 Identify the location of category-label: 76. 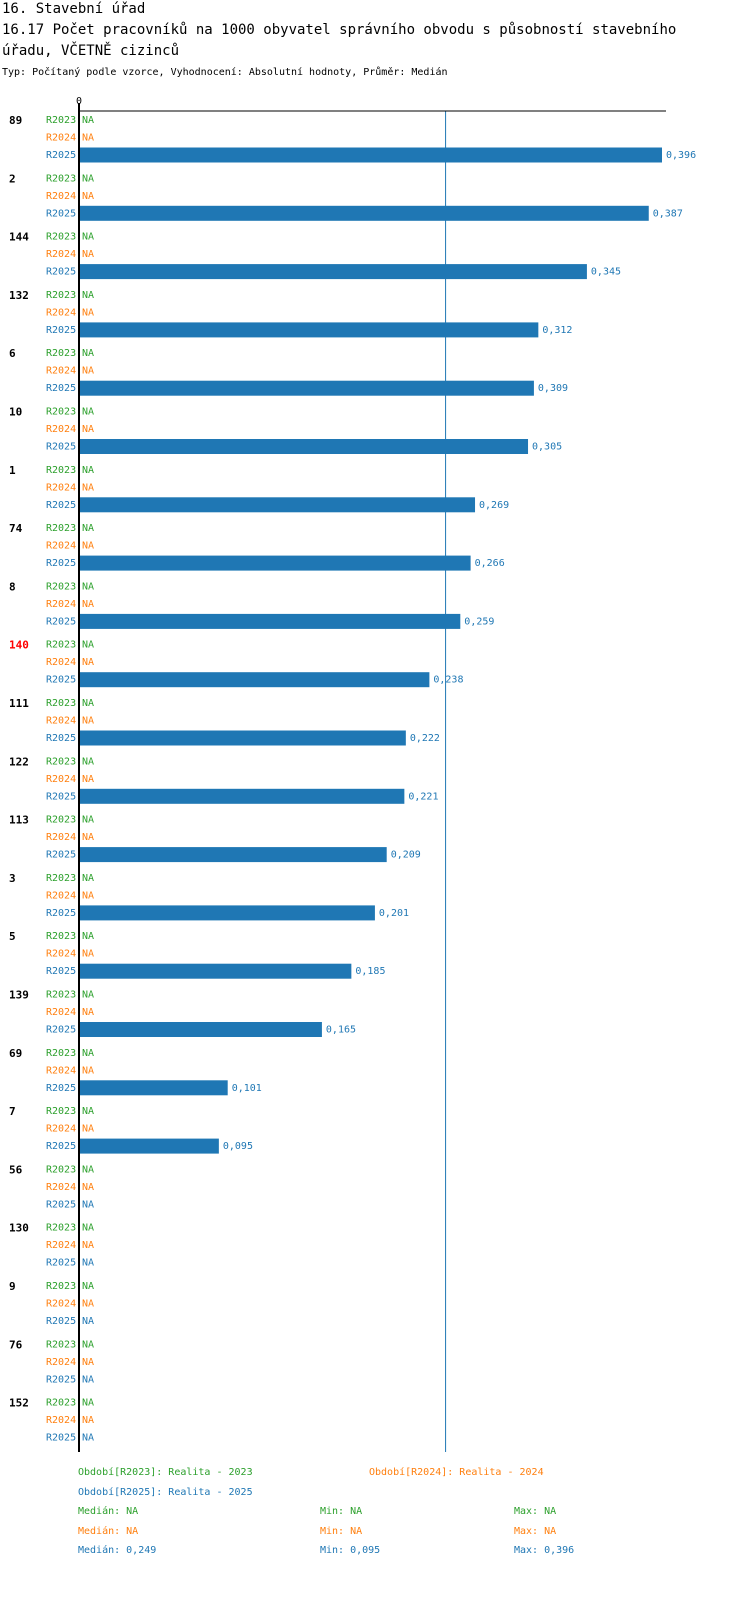
(16, 1344).